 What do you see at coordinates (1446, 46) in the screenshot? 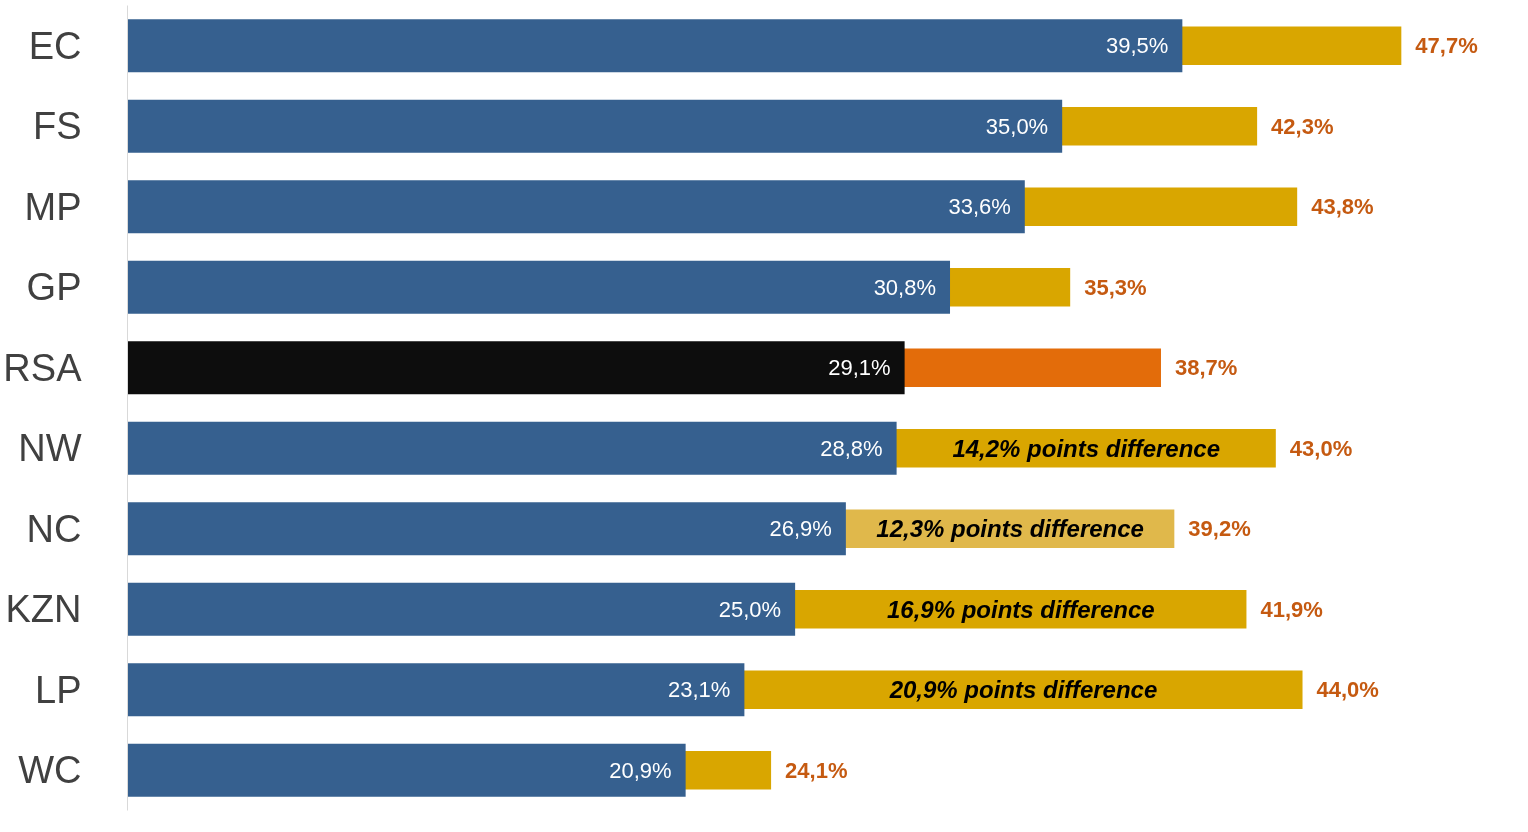
I see `data-label: 47,7%` at bounding box center [1446, 46].